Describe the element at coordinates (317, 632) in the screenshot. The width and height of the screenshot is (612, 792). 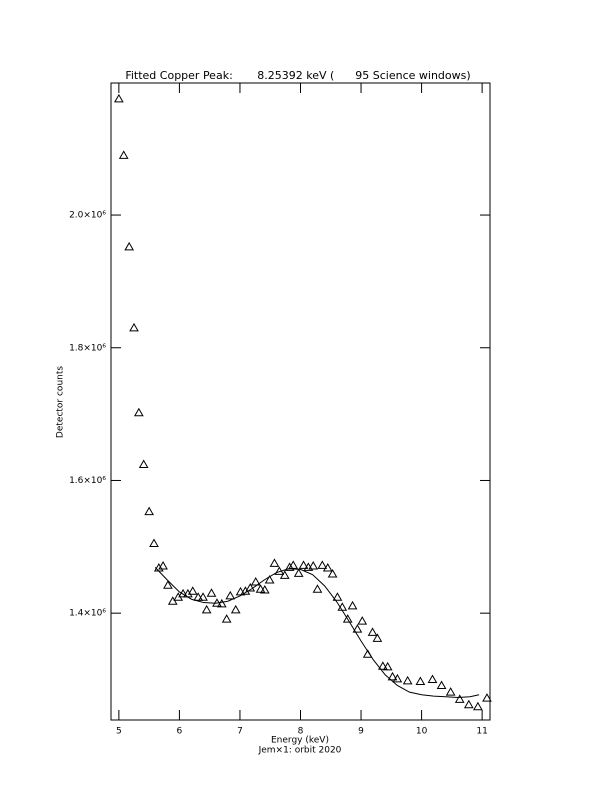
I see `fit-line` at that location.